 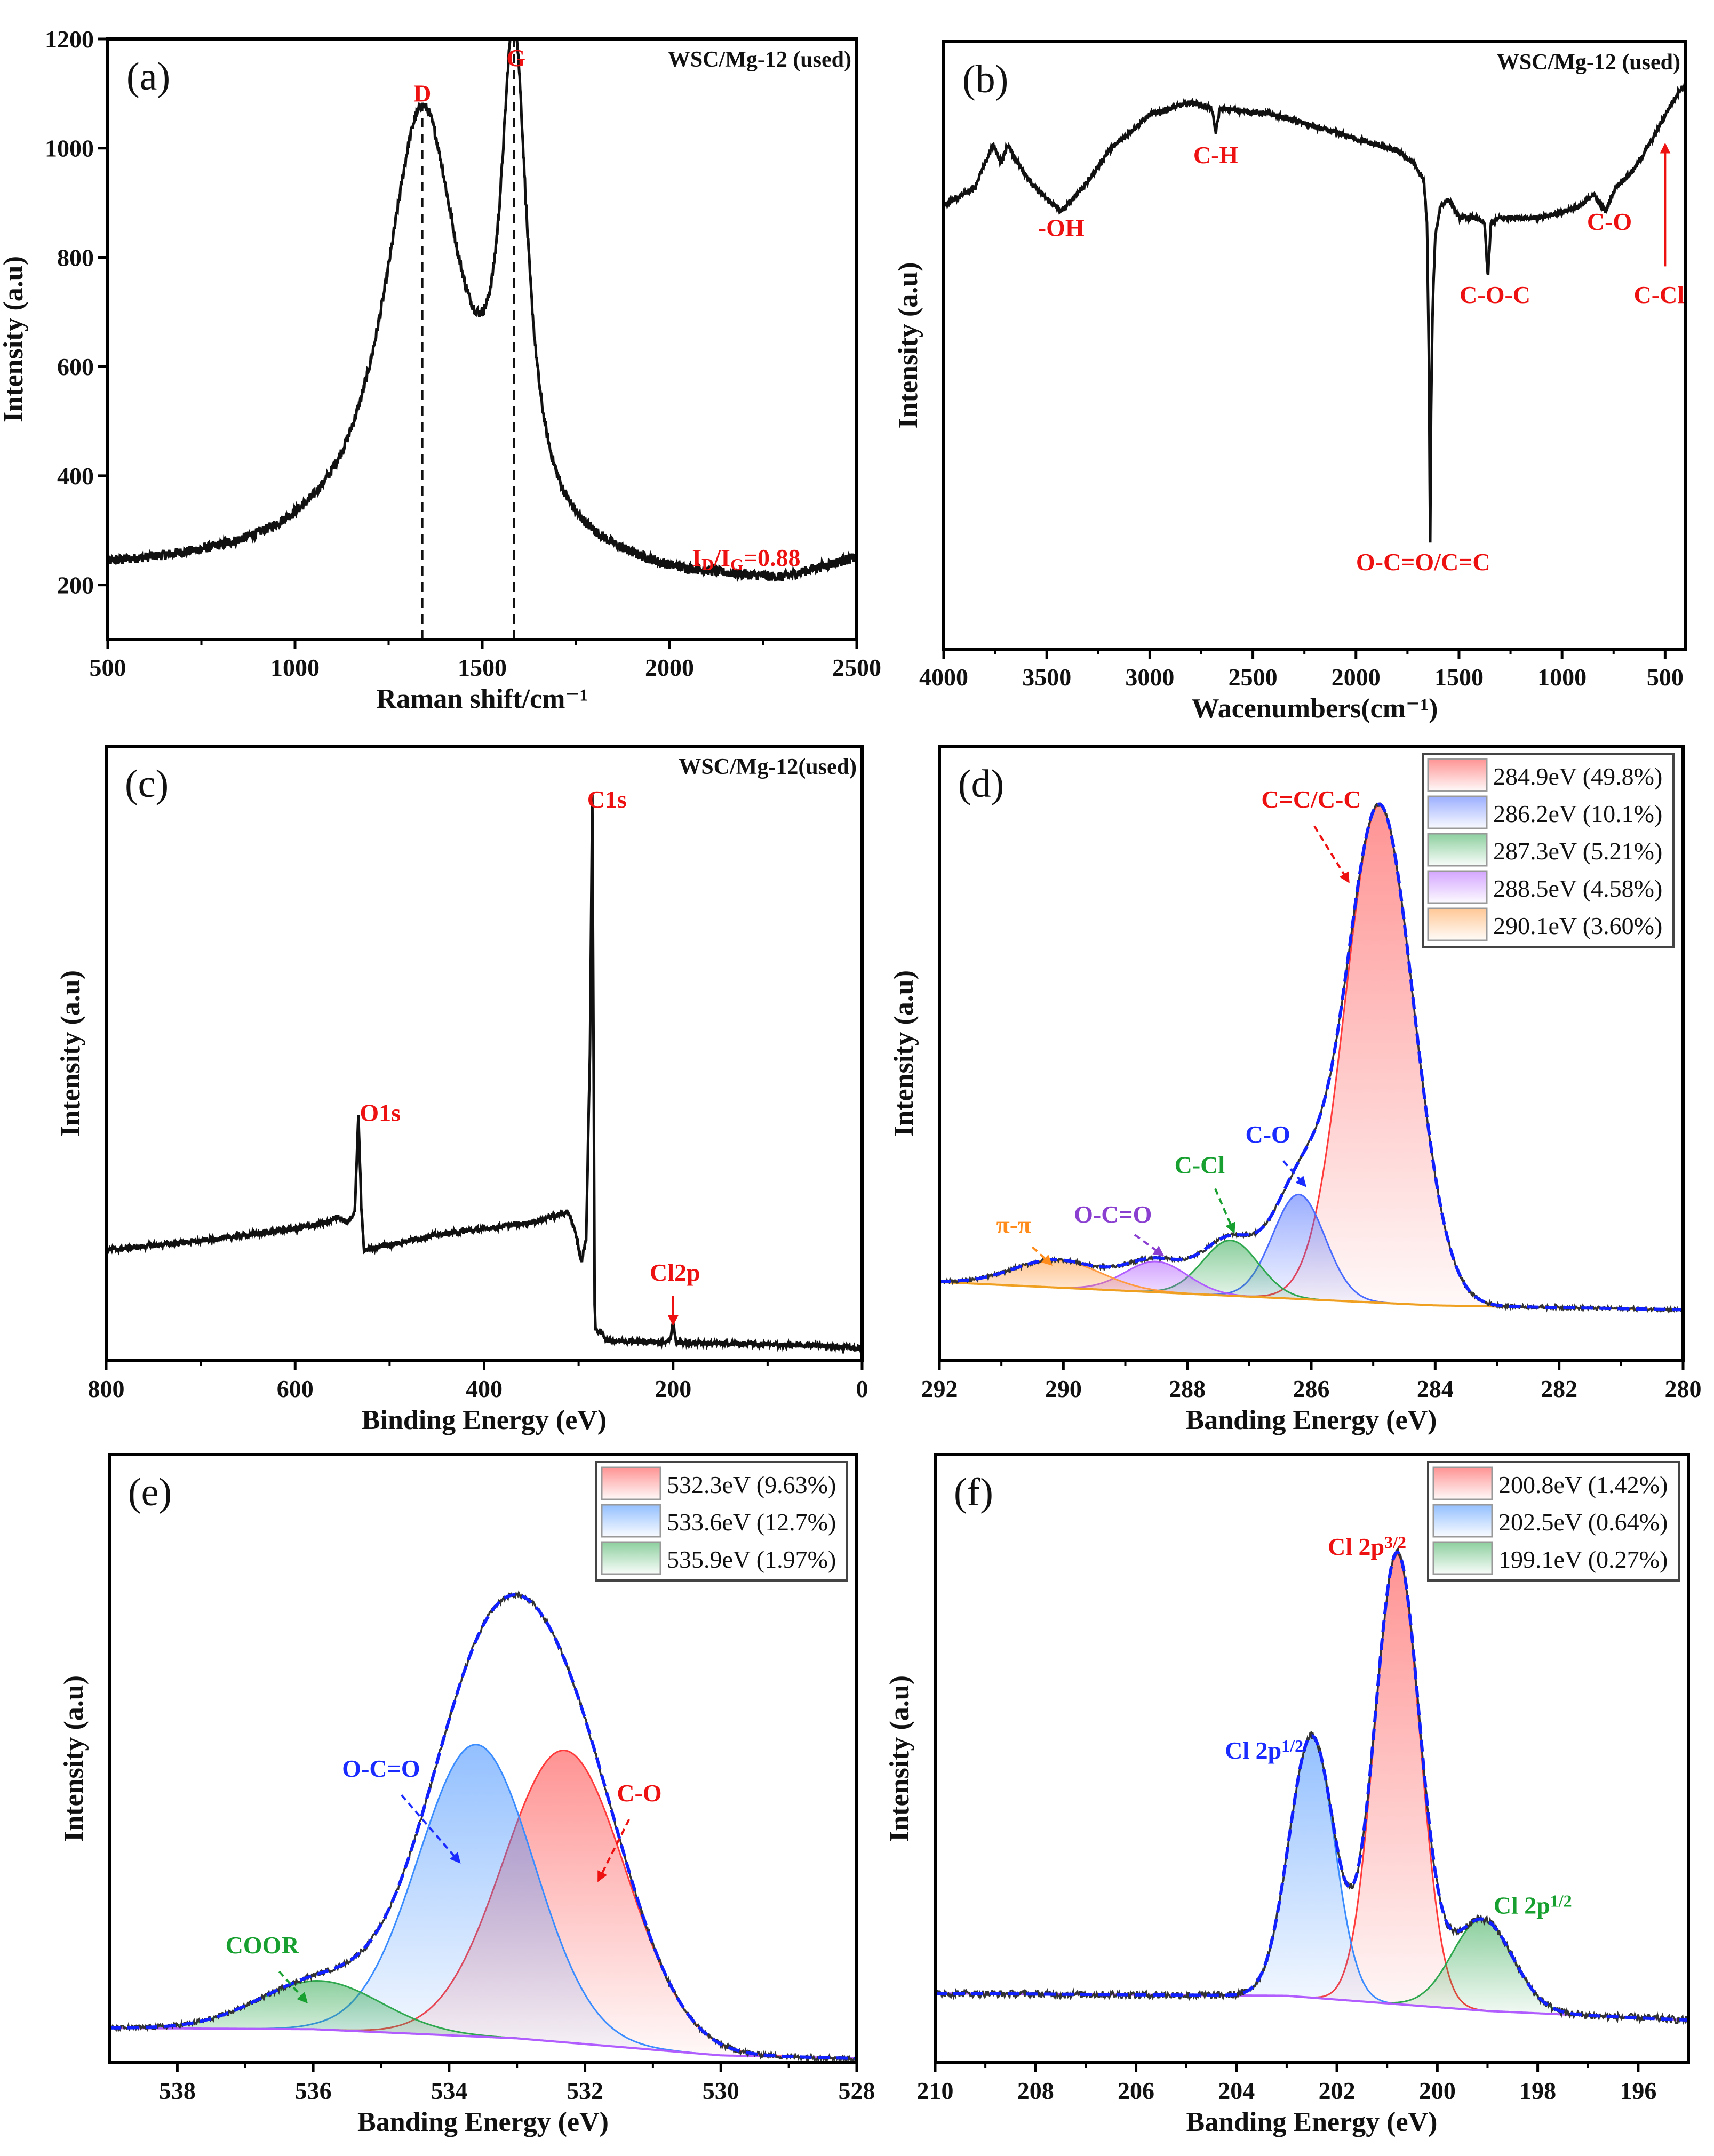 What do you see at coordinates (943, 678) in the screenshot?
I see `x-tick-label: 4000` at bounding box center [943, 678].